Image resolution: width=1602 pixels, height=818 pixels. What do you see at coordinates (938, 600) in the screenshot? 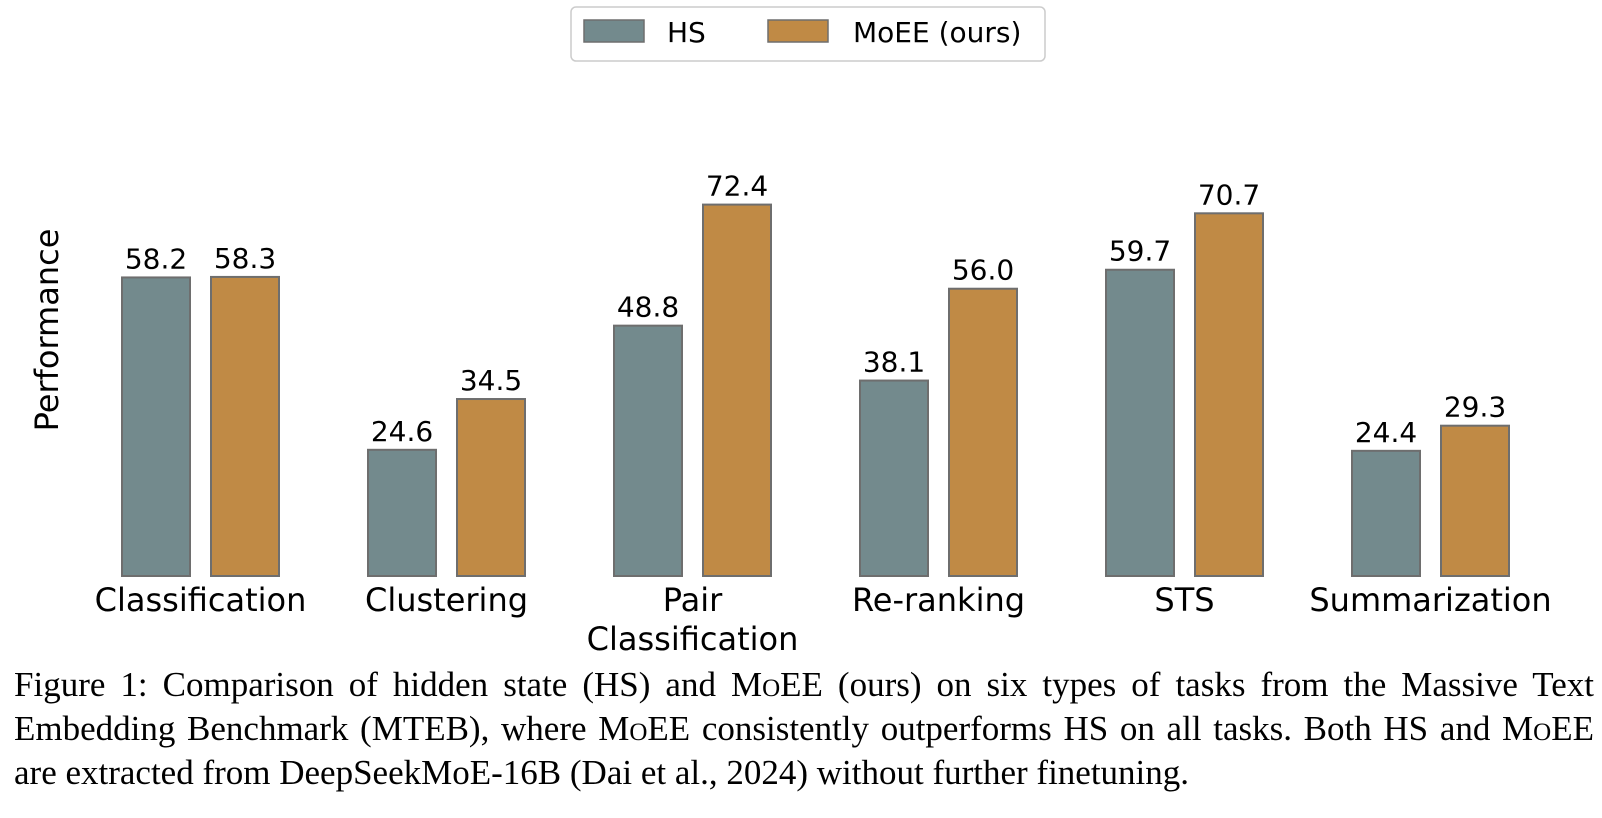
I see `category-label-re-ranking: Re-ranking` at bounding box center [938, 600].